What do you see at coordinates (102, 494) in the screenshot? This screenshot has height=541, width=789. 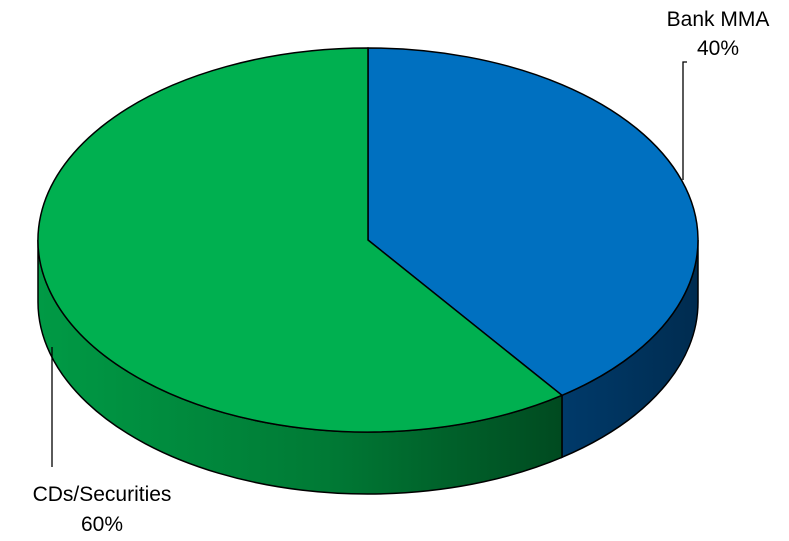 I see `slice-label-cds-securities: CDs/Securities` at bounding box center [102, 494].